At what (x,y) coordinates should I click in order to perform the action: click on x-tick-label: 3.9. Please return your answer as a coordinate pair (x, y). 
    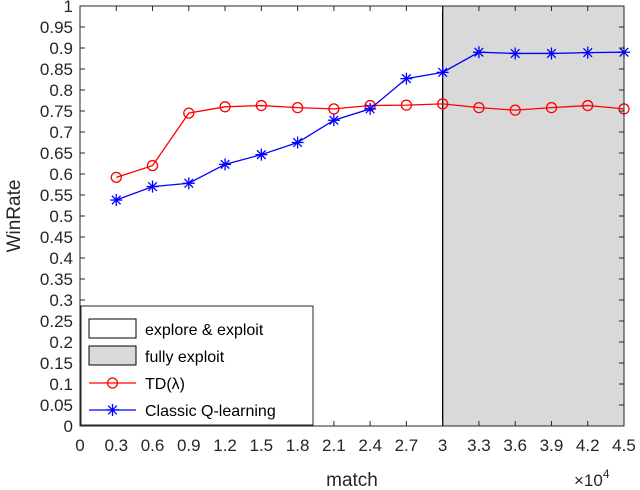
    Looking at the image, I should click on (552, 445).